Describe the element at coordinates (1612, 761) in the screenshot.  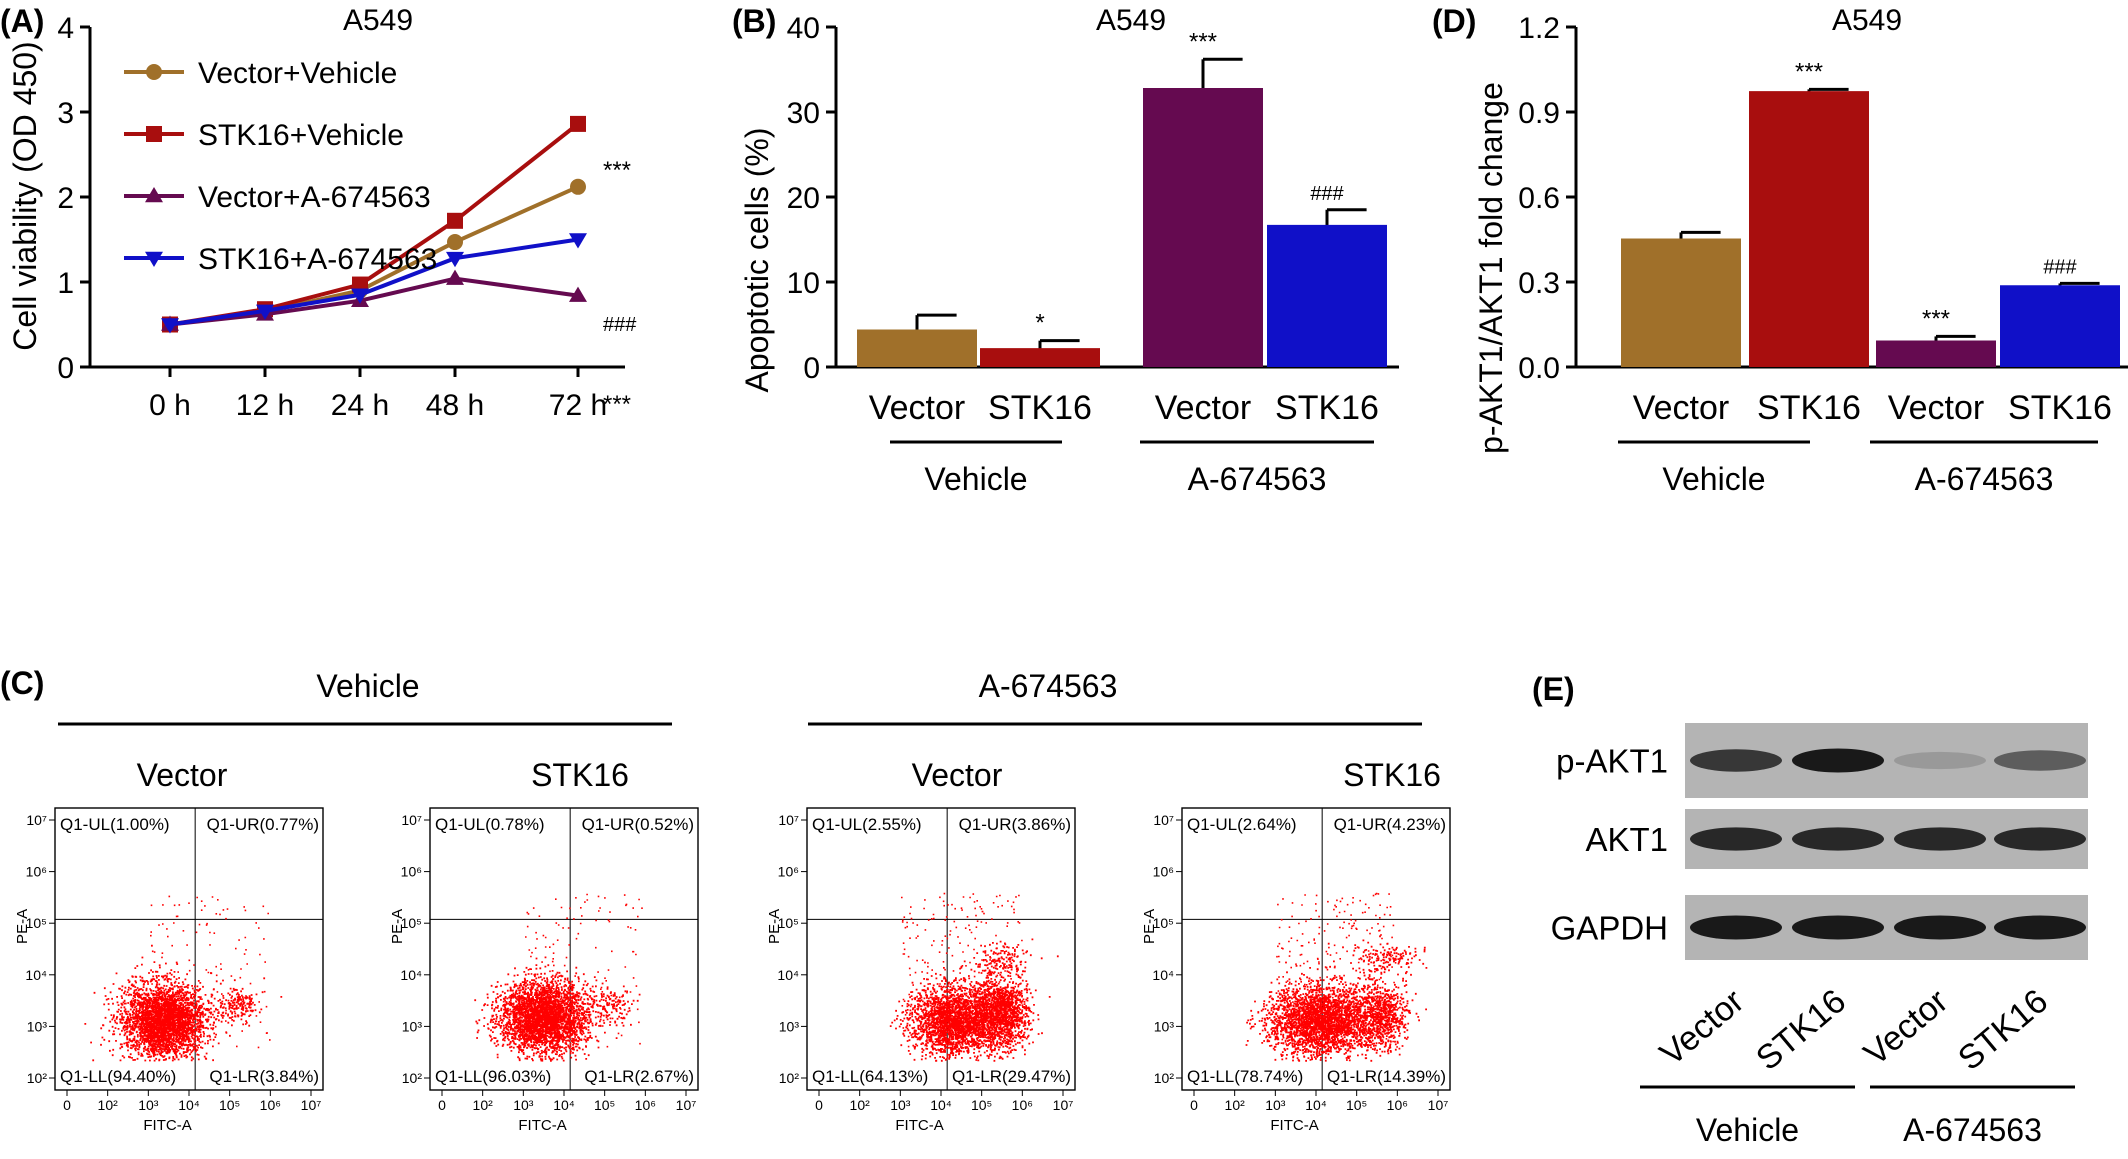
I see `panel-e-row-label: p-AKT1` at that location.